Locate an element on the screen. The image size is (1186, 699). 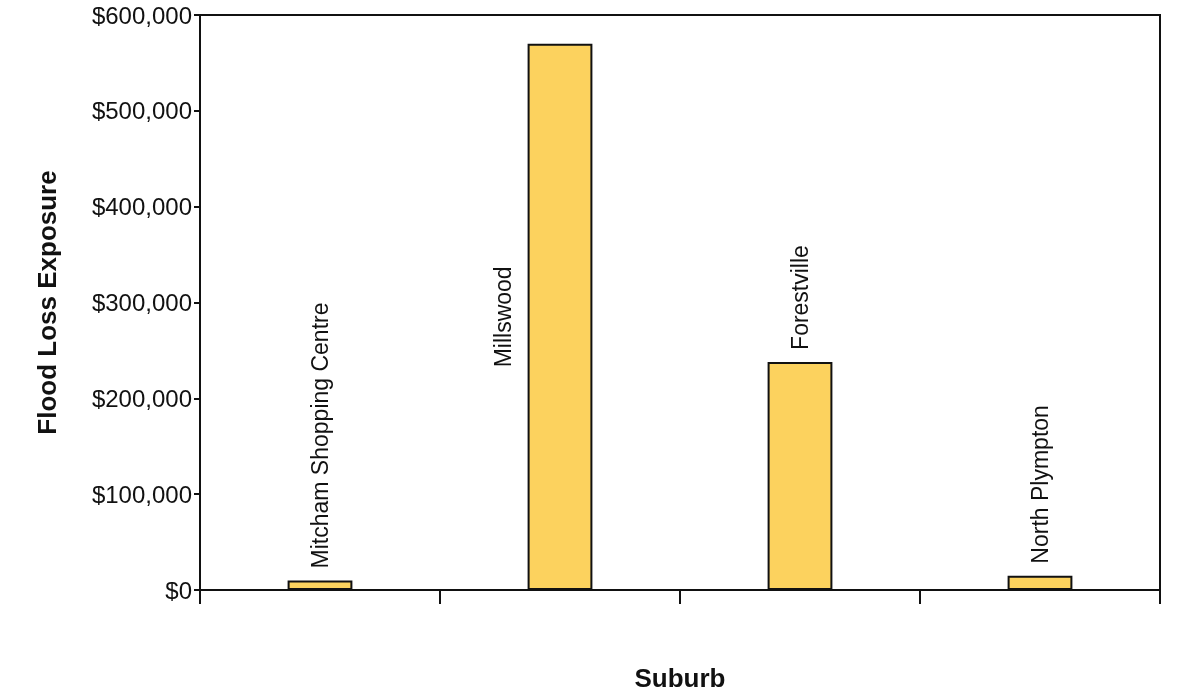
x-tick-label: North Plympton is located at coordinates (1040, 484).